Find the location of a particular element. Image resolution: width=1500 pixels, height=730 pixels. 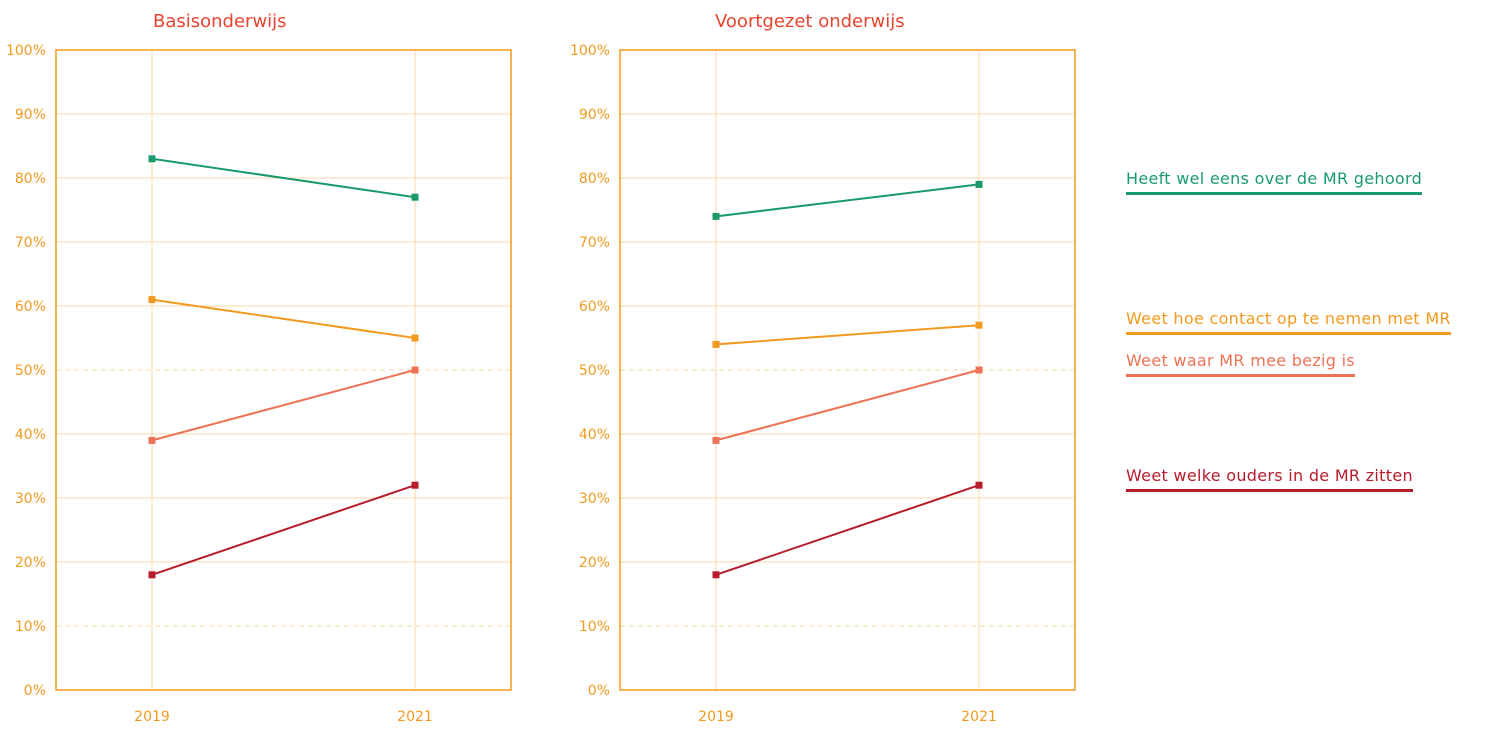

basis-title: Basisonderwijs is located at coordinates (220, 21).